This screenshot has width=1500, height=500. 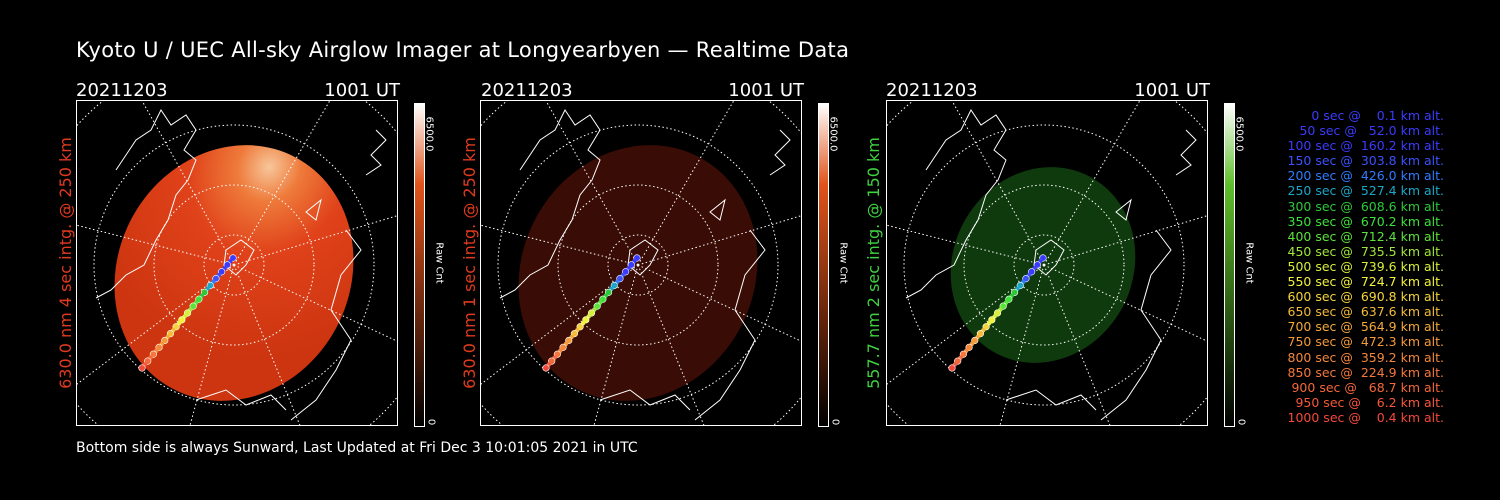 What do you see at coordinates (1365, 357) in the screenshot?
I see `legend-row: 800 sec @ 359.2 km alt.` at bounding box center [1365, 357].